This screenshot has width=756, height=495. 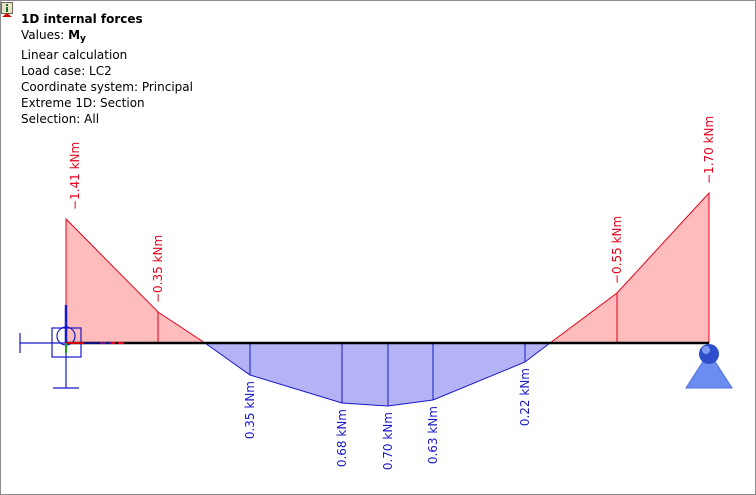 What do you see at coordinates (525, 397) in the screenshot?
I see `label-s5: 0.22 kNm` at bounding box center [525, 397].